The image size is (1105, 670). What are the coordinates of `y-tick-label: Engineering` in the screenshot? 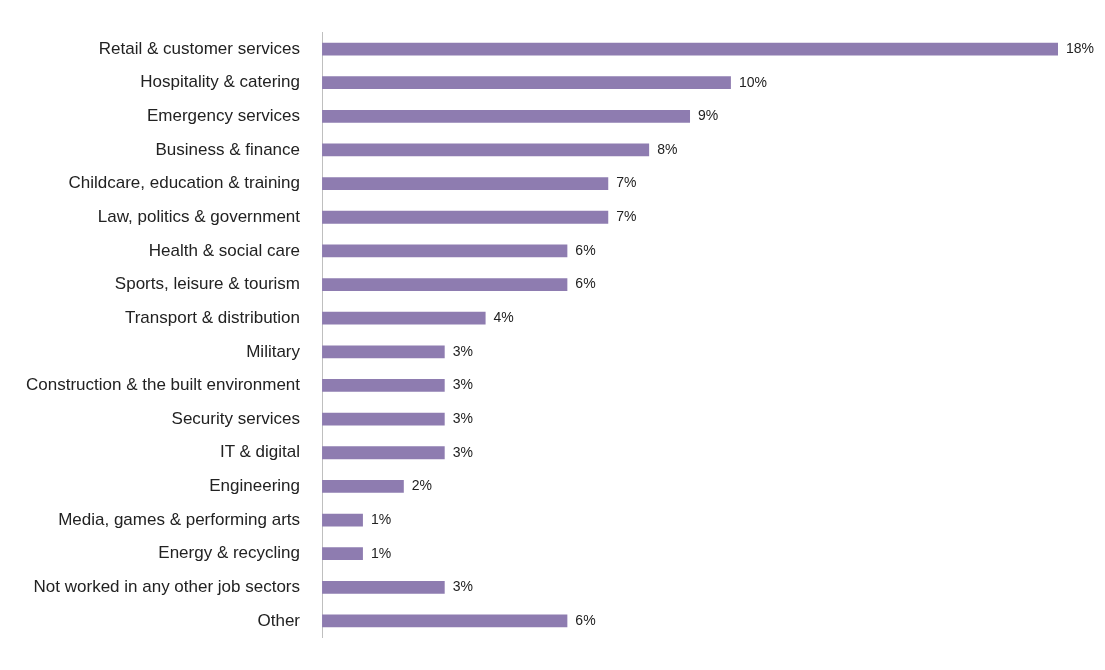 It's located at (255, 486).